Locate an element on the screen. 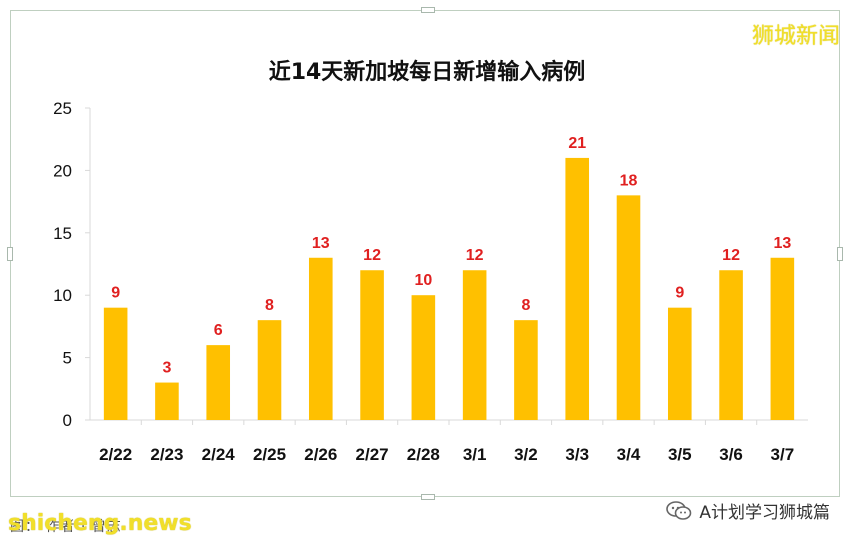  x-tick-label: 3/4 is located at coordinates (629, 454).